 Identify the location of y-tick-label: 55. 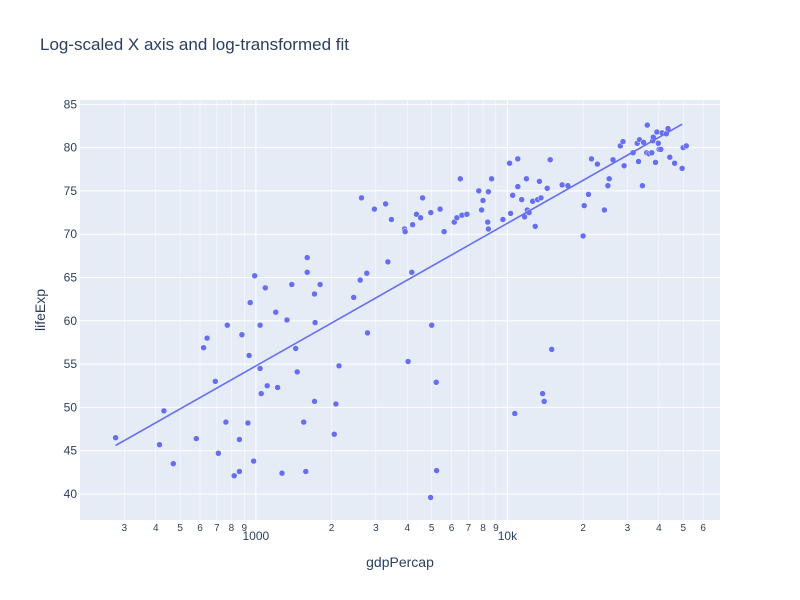
(71, 364).